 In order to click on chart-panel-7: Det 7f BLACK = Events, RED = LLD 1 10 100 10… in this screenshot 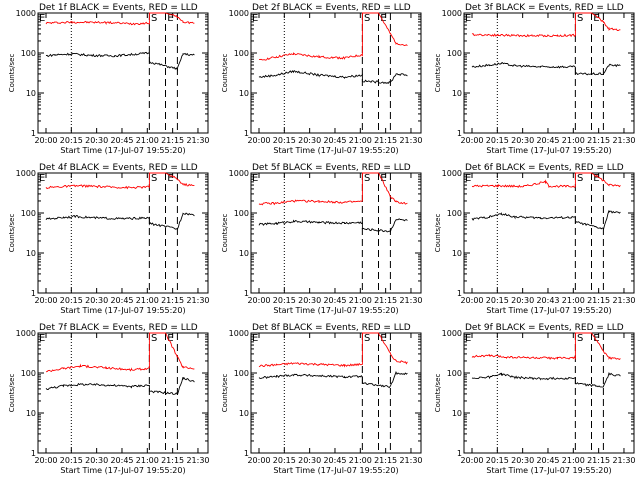, I will do `click(109, 399)`.